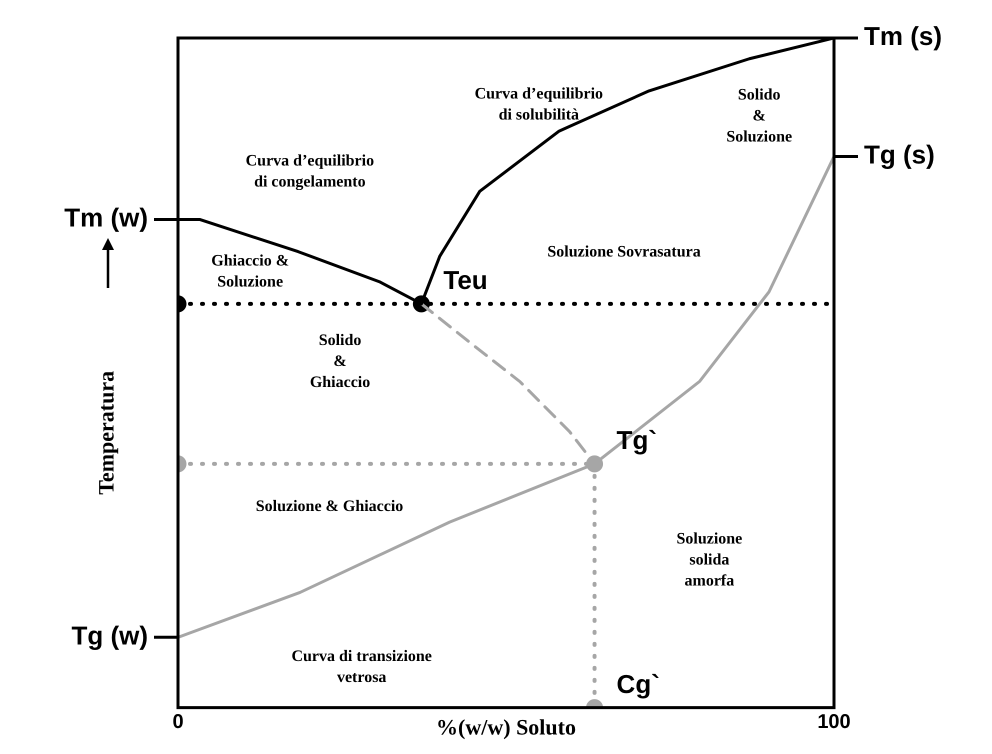  I want to click on annotation: Curva di transizione vetrosa, so click(361, 667).